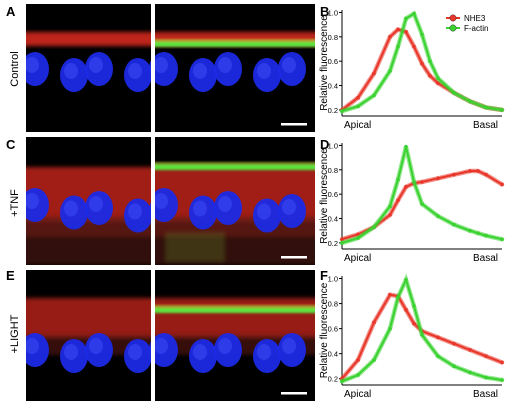 The height and width of the screenshot is (408, 509). What do you see at coordinates (15, 203) in the screenshot?
I see `row-label-tnf: +TNF` at bounding box center [15, 203].